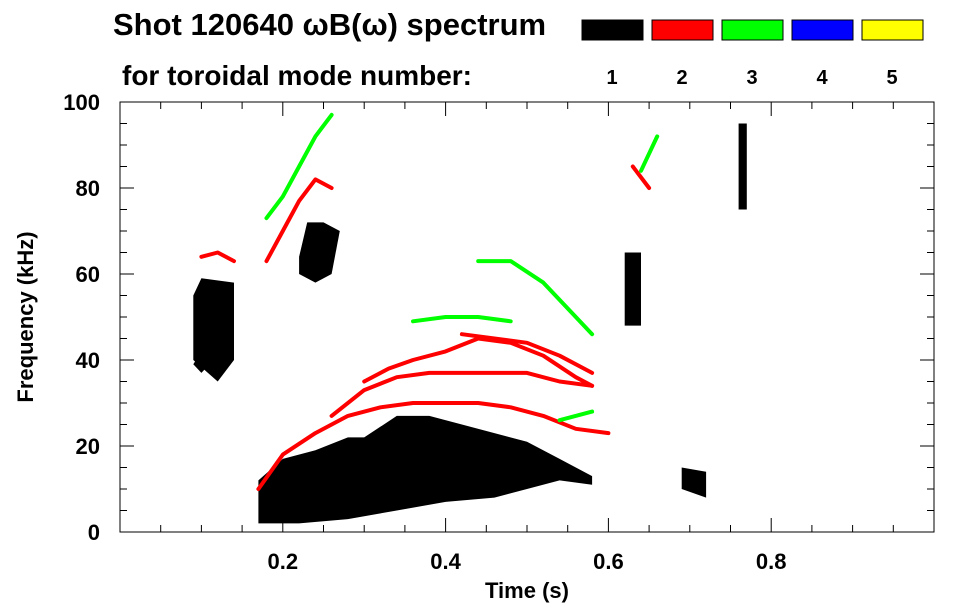 The image size is (963, 615). I want to click on legend-label-1: 1, so click(611, 78).